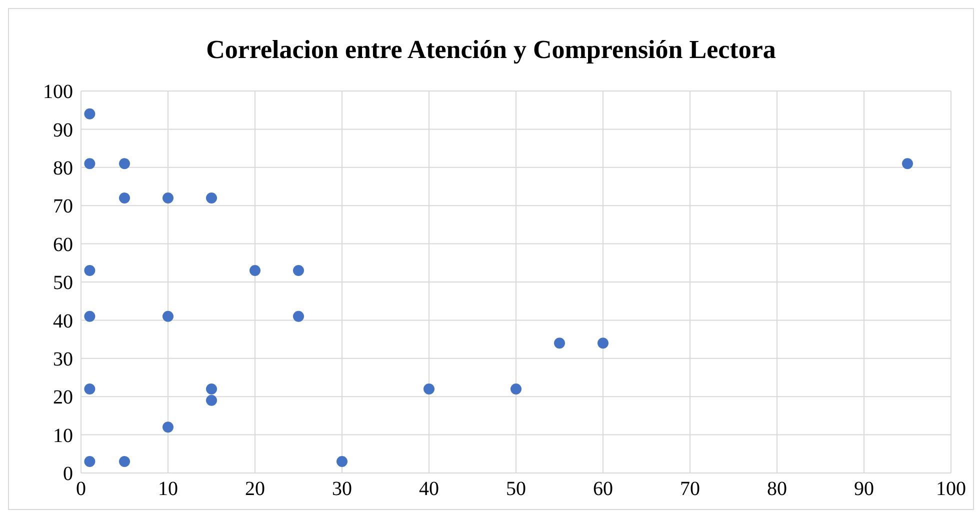 This screenshot has width=980, height=519. I want to click on y-tick-label: 70, so click(63, 207).